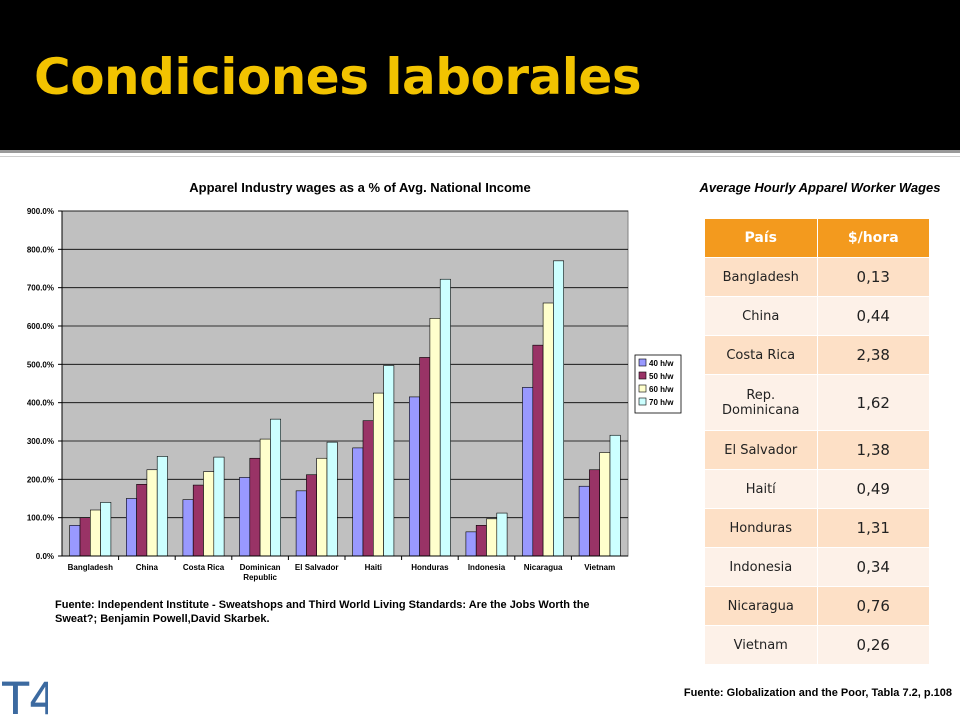 The width and height of the screenshot is (960, 720). I want to click on y-tick-label: 100.0%, so click(40, 518).